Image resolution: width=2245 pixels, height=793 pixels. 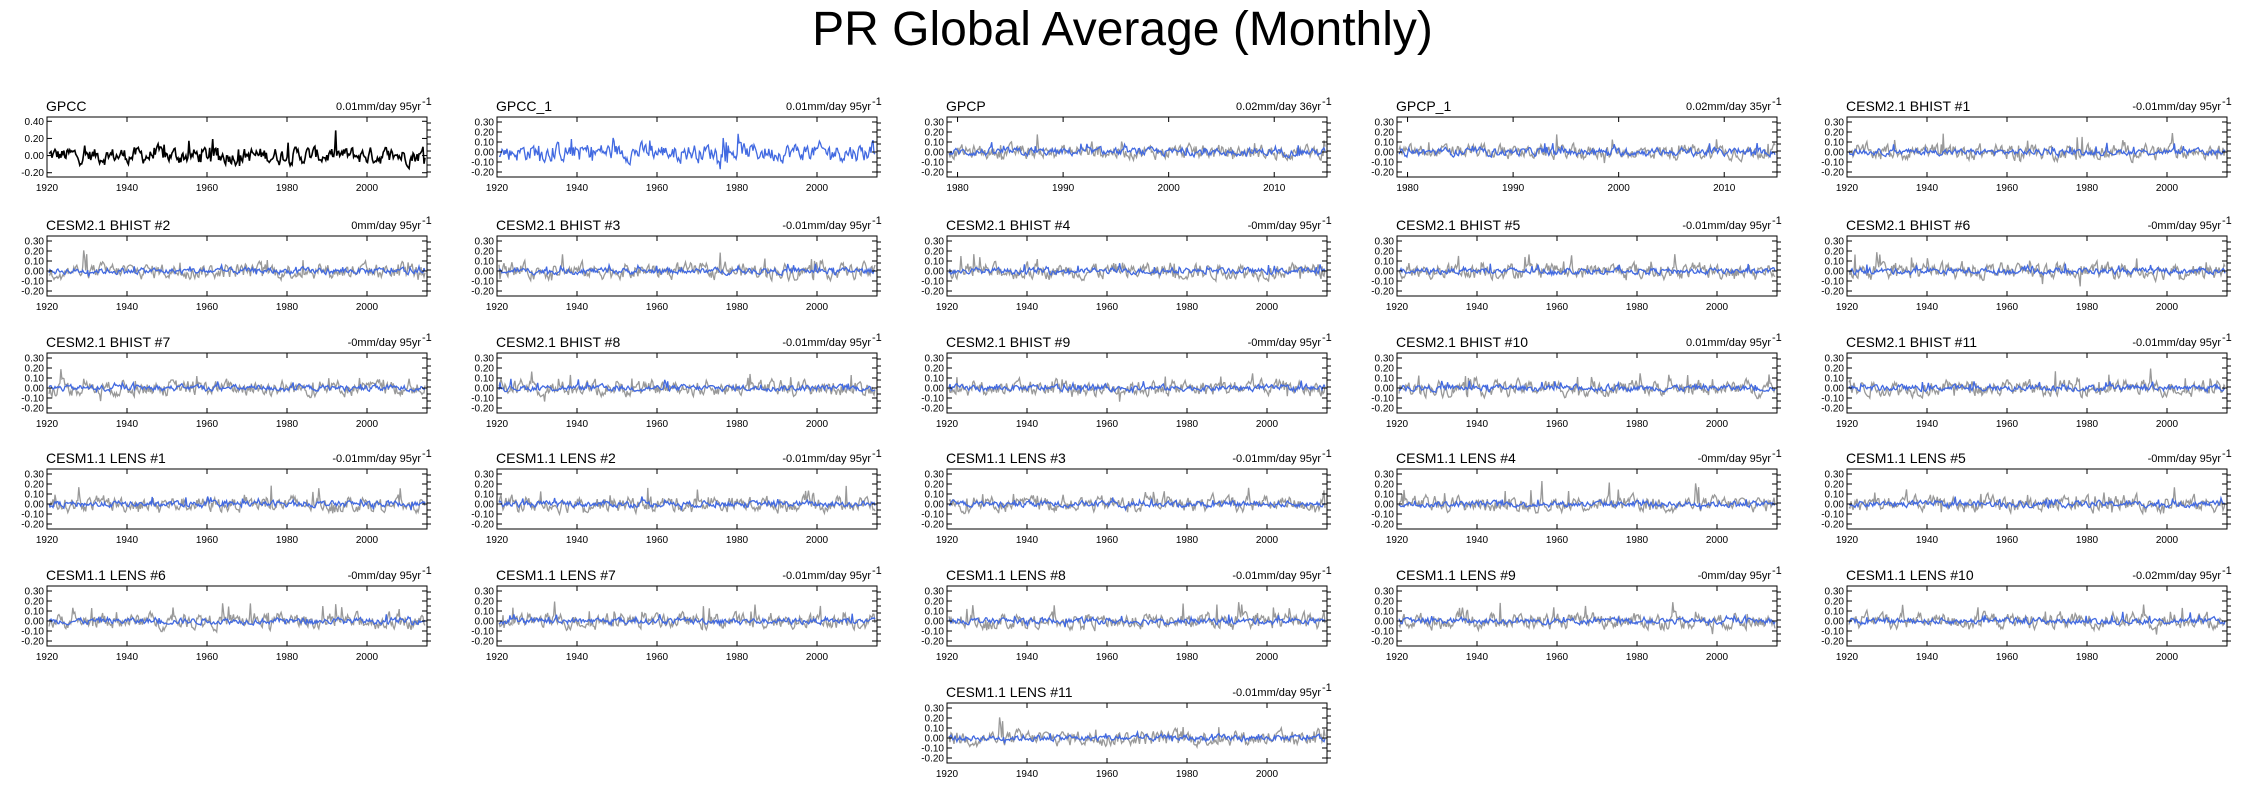 I want to click on panel-title: GPCC_1, so click(x=524, y=106).